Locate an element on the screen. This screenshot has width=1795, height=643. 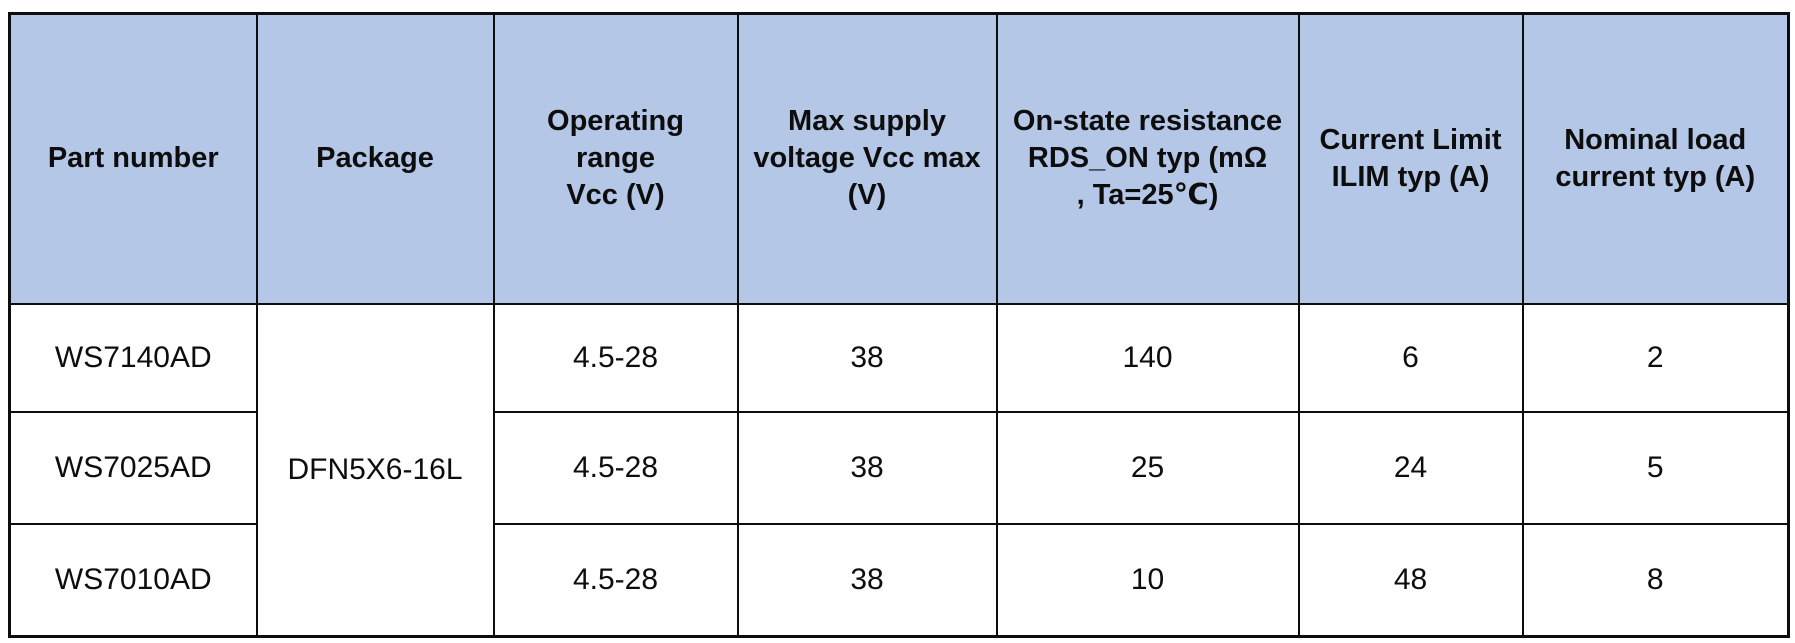
col-header-part-number: Part number is located at coordinates (133, 158).